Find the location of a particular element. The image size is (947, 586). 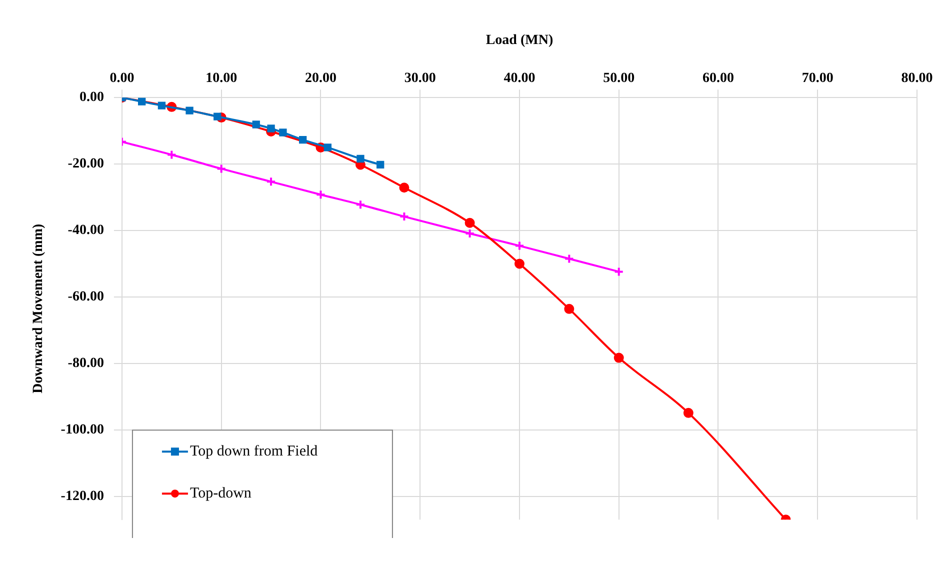

x-tick-label: 60.00 is located at coordinates (718, 78).